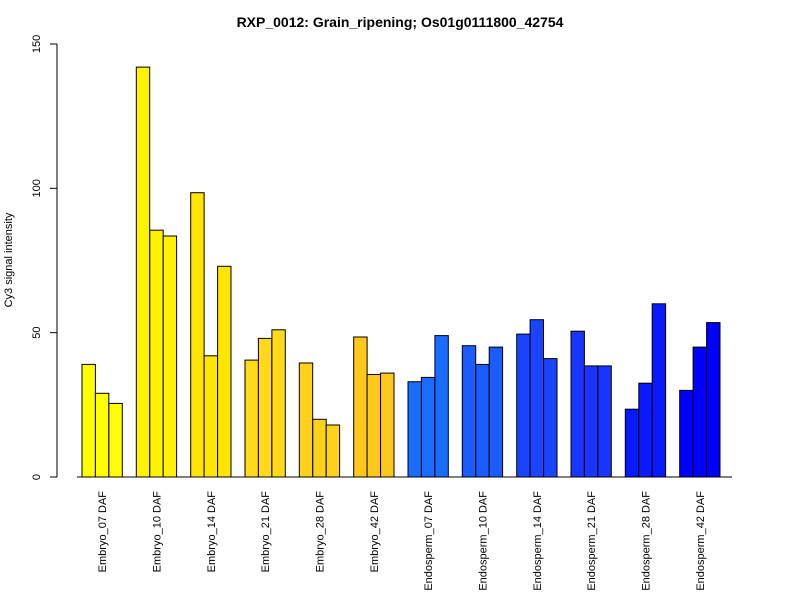 Image resolution: width=800 pixels, height=600 pixels. I want to click on x-tick-label: Embryo_14 DAF, so click(212, 532).